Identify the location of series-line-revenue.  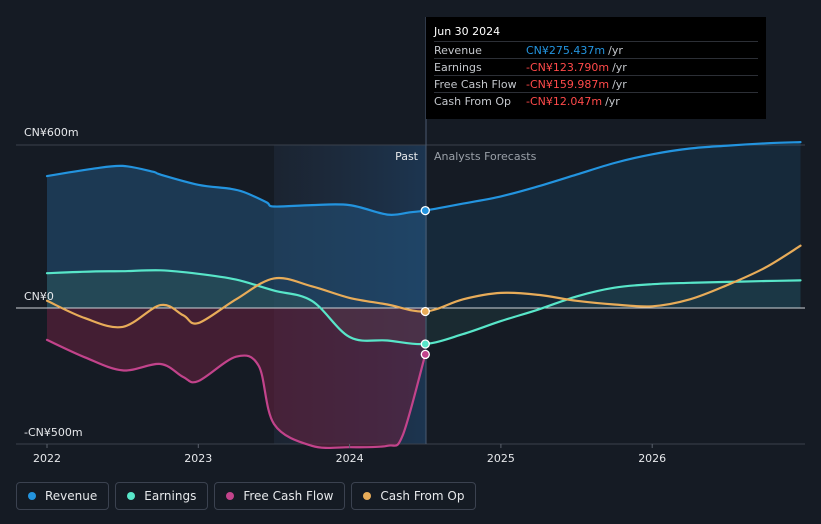
(423, 178).